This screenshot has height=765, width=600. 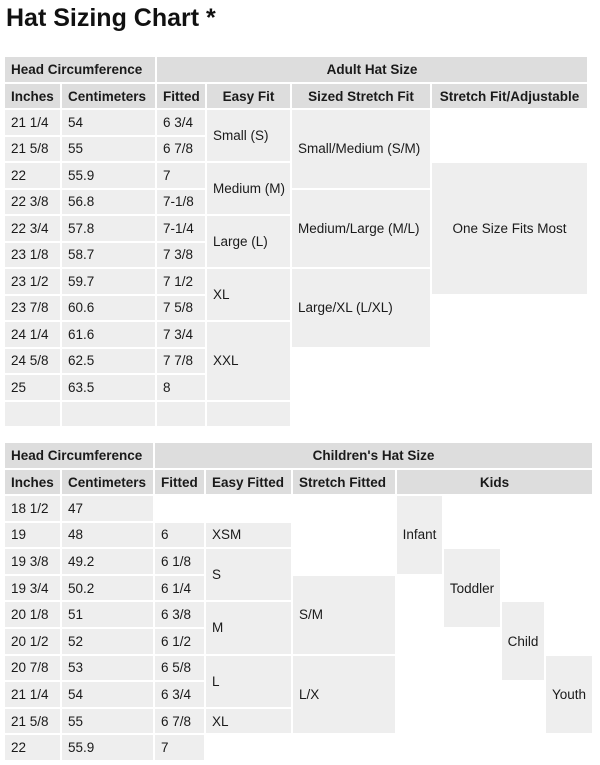 What do you see at coordinates (32, 360) in the screenshot?
I see `cell-inches: 24 5/8` at bounding box center [32, 360].